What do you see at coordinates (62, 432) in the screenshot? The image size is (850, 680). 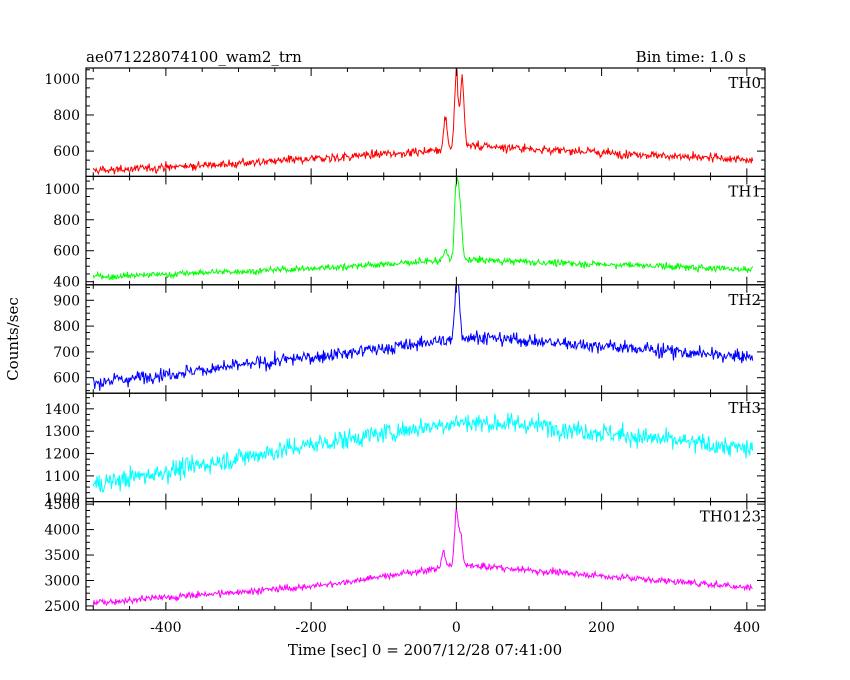 I see `y-tick-label: 1300` at bounding box center [62, 432].